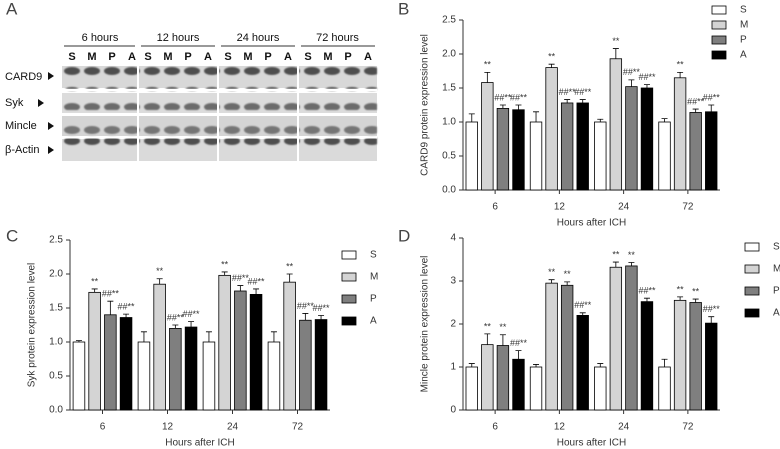  What do you see at coordinates (147, 57) in the screenshot?
I see `lane-label: S` at bounding box center [147, 57].